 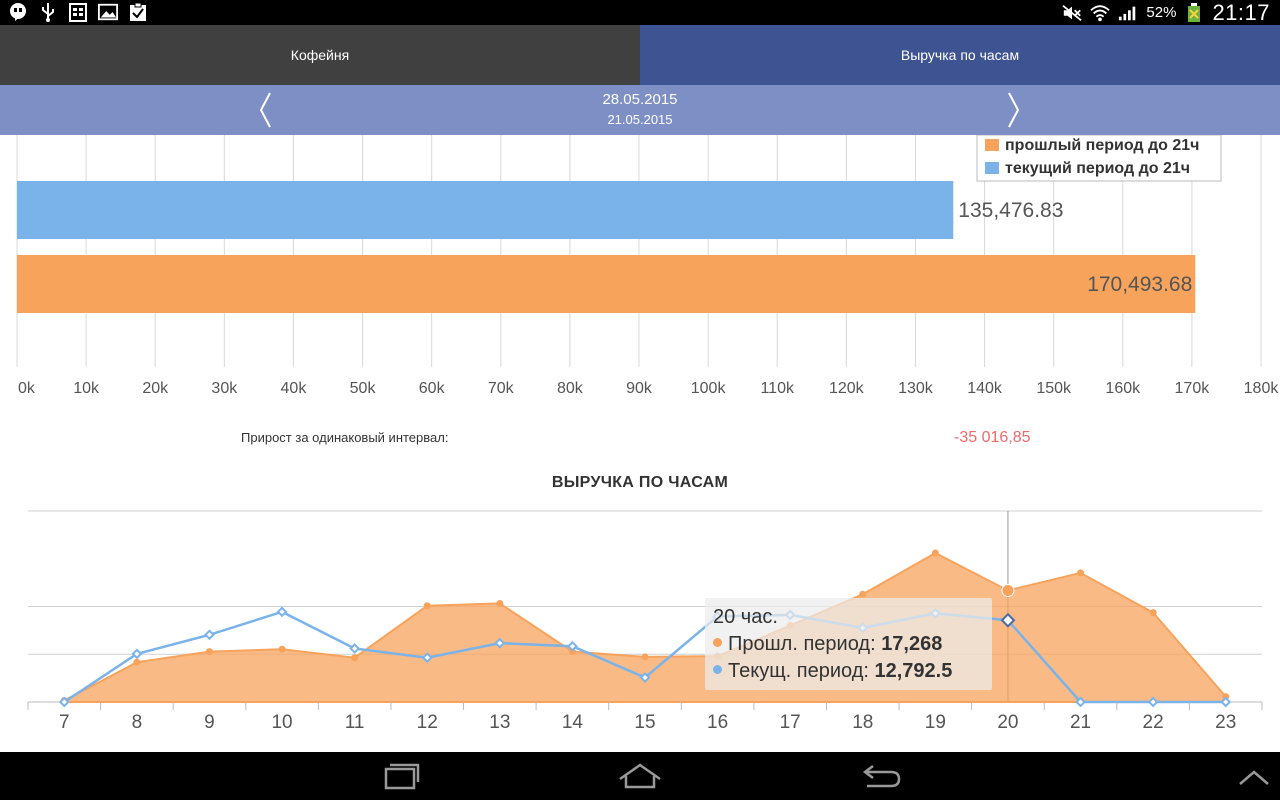 I want to click on next-date-button, so click(x=1014, y=110).